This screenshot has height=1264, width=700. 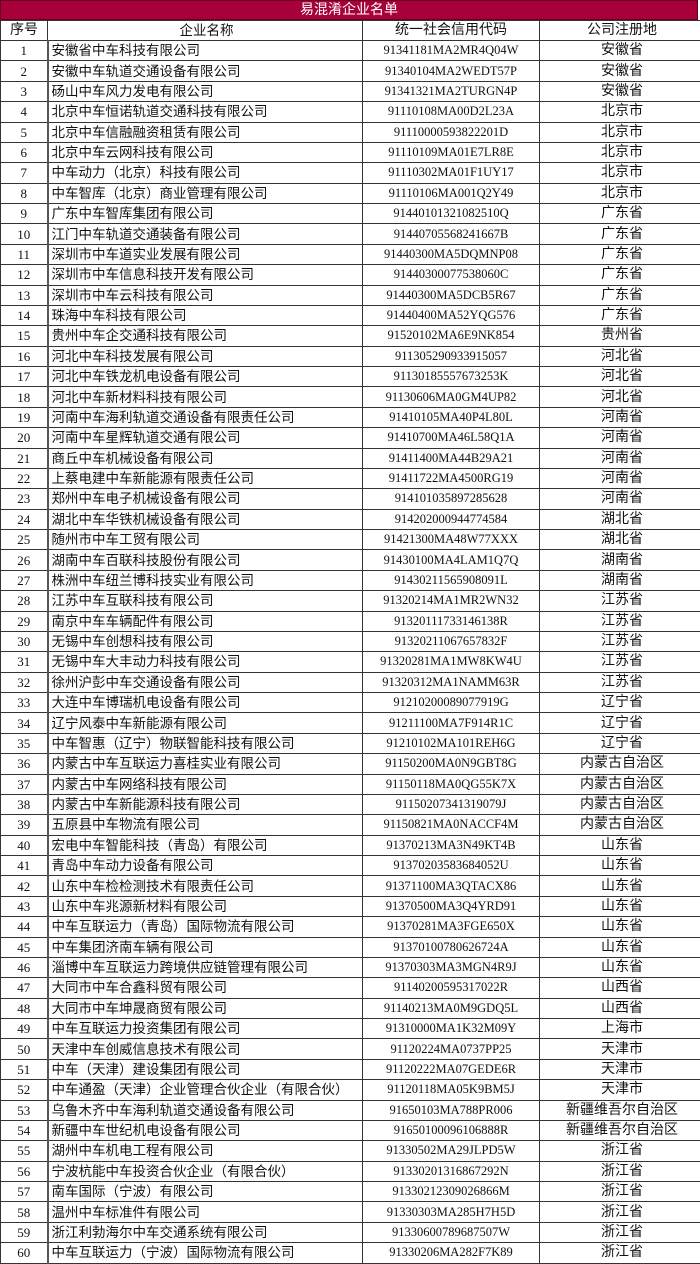 What do you see at coordinates (620, 417) in the screenshot?
I see `registration-place: 河南省` at bounding box center [620, 417].